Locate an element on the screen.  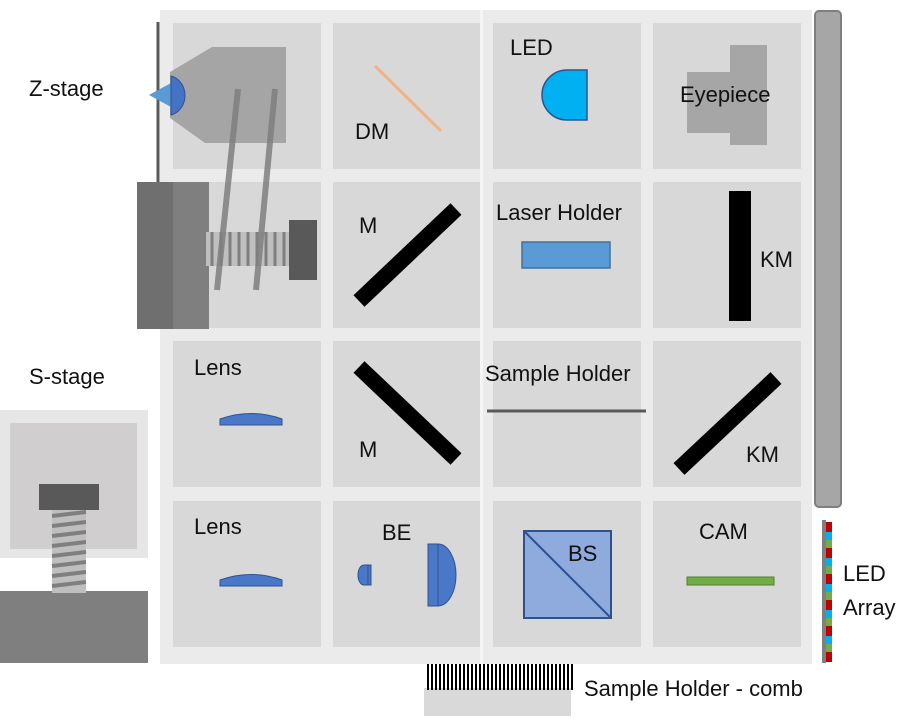
led-array-leds is located at coordinates (829, 592).